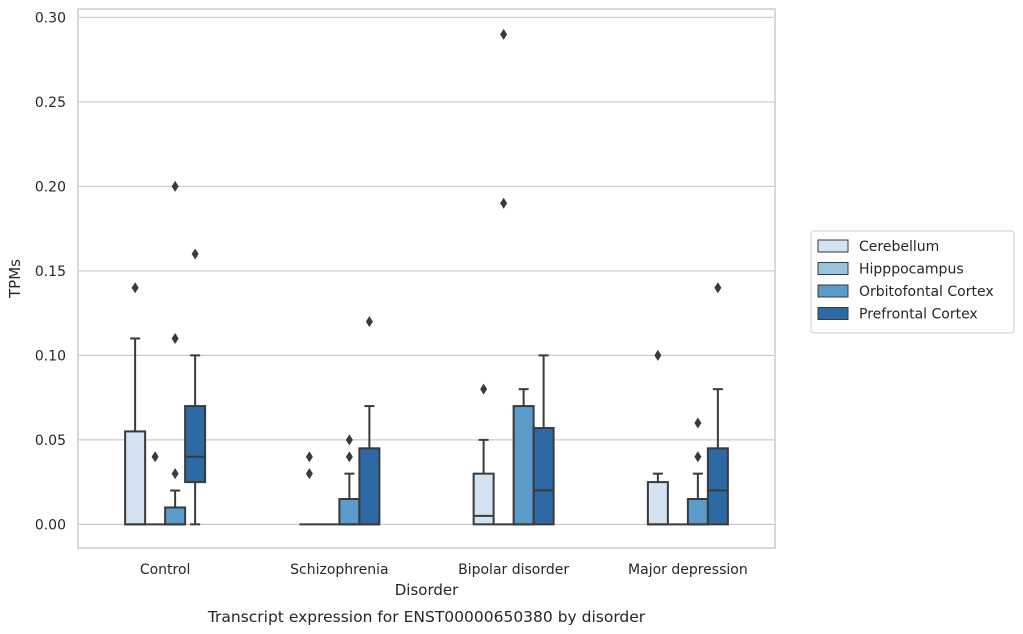  Describe the element at coordinates (926, 292) in the screenshot. I see `legend-label: Orbitofontal Cortex` at that location.